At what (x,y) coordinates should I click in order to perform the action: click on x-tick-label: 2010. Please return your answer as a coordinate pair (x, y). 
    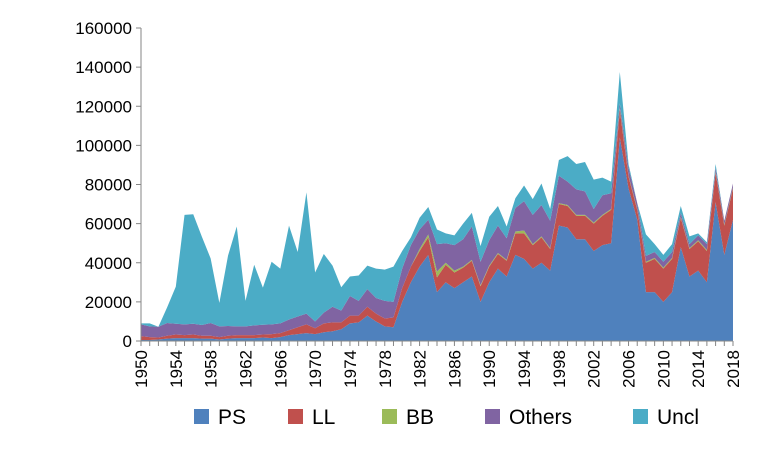
    Looking at the image, I should click on (663, 369).